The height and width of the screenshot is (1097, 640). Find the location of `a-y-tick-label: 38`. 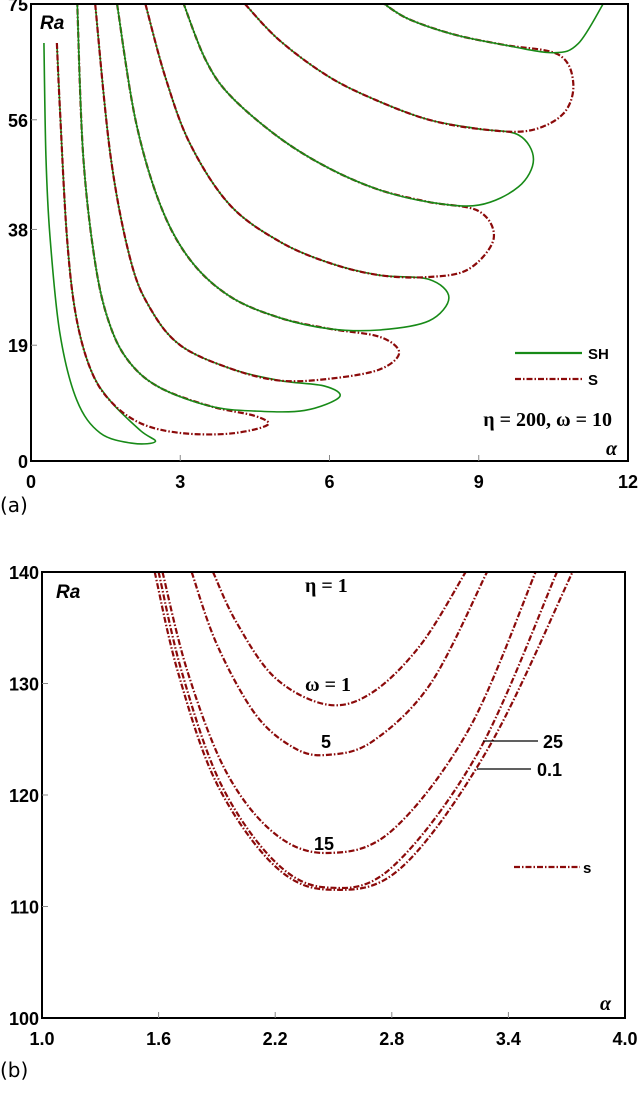

a-y-tick-label: 38 is located at coordinates (18, 230).